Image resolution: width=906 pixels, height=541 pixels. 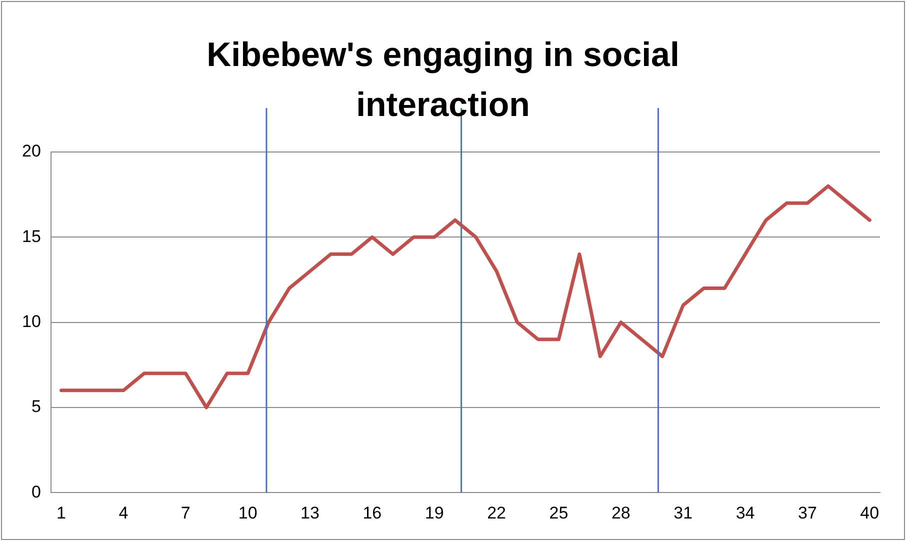 I want to click on x-tick-label: 1, so click(x=61, y=512).